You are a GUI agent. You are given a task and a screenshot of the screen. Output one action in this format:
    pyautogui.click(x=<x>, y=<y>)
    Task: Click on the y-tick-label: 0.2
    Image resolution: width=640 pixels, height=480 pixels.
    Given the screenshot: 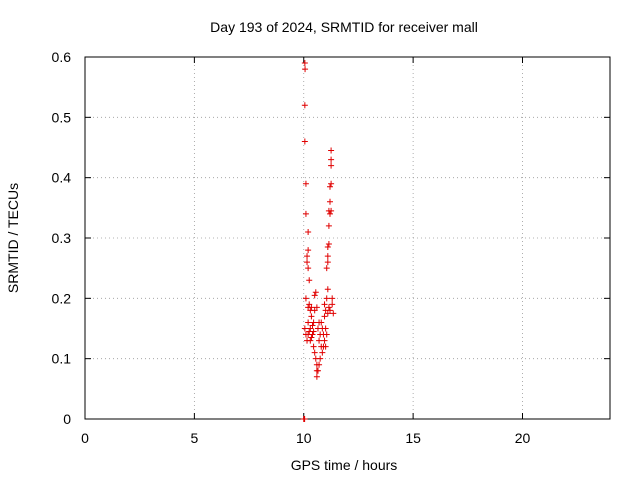 What is the action you would take?
    pyautogui.click(x=62, y=298)
    